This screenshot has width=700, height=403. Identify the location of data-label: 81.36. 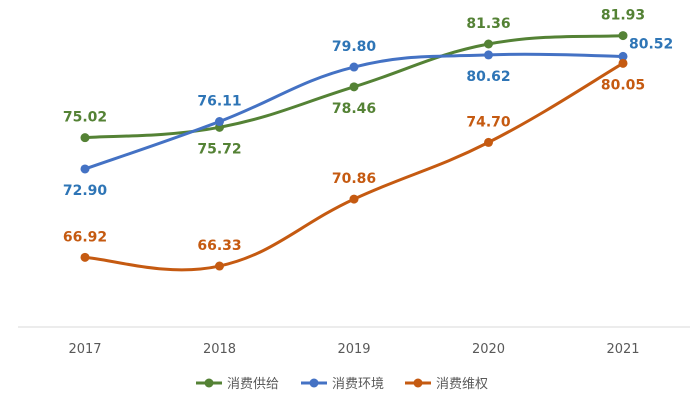
(488, 24).